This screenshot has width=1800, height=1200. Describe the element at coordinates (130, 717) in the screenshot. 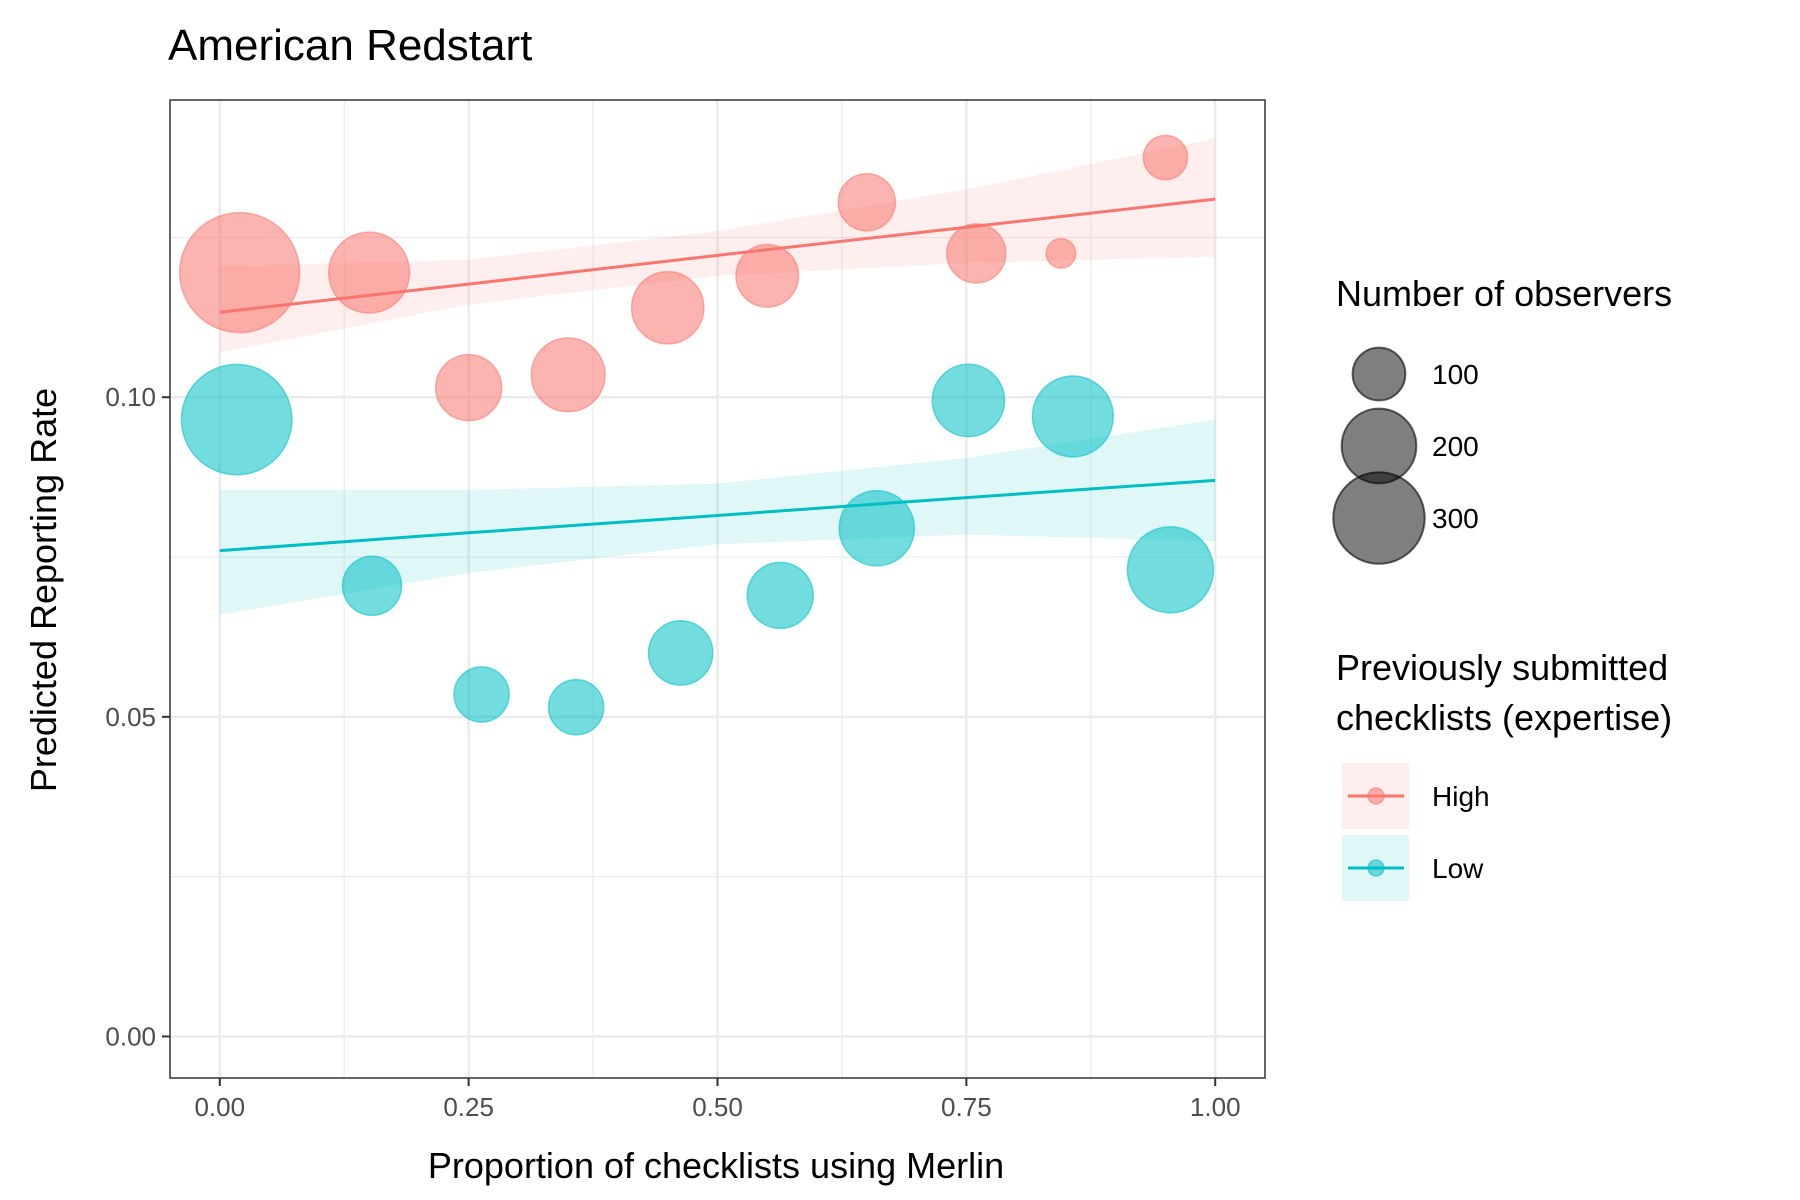

I see `y-tick-label: 0.05` at that location.